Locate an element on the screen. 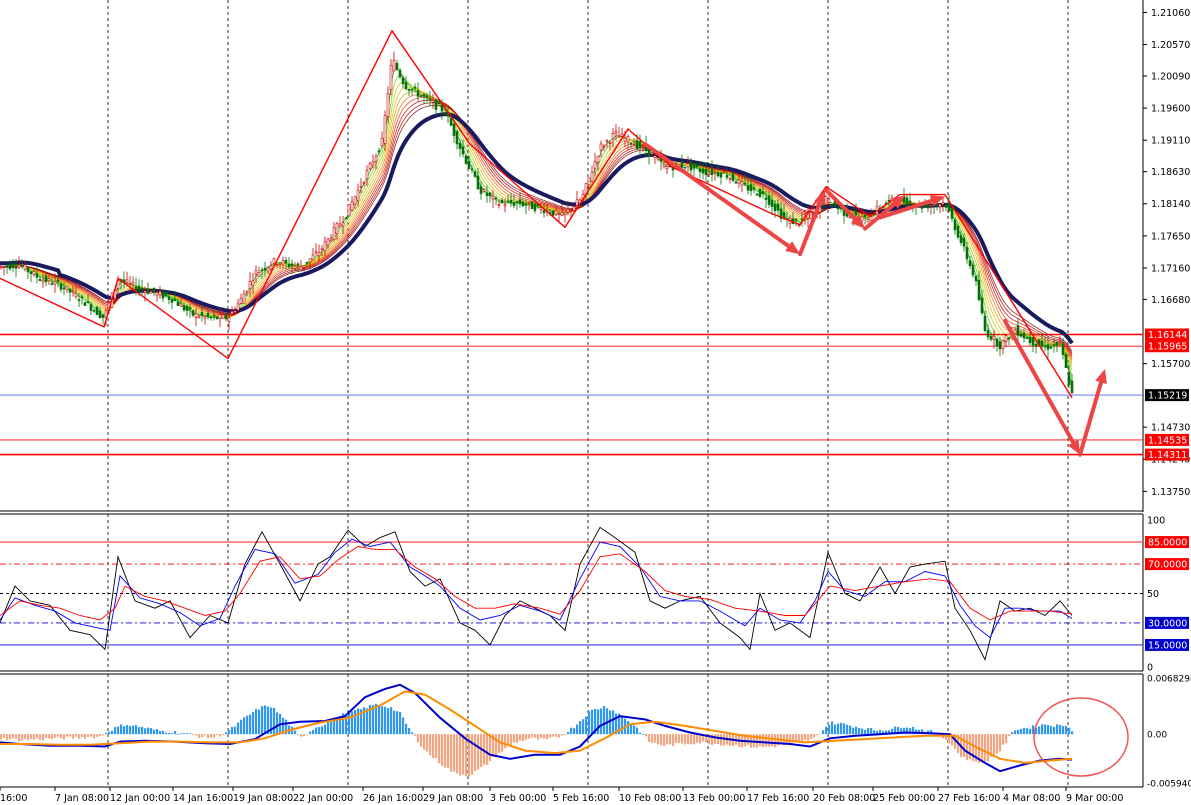 This screenshot has height=805, width=1191. price-tick-label: 1.17160 is located at coordinates (1170, 268).